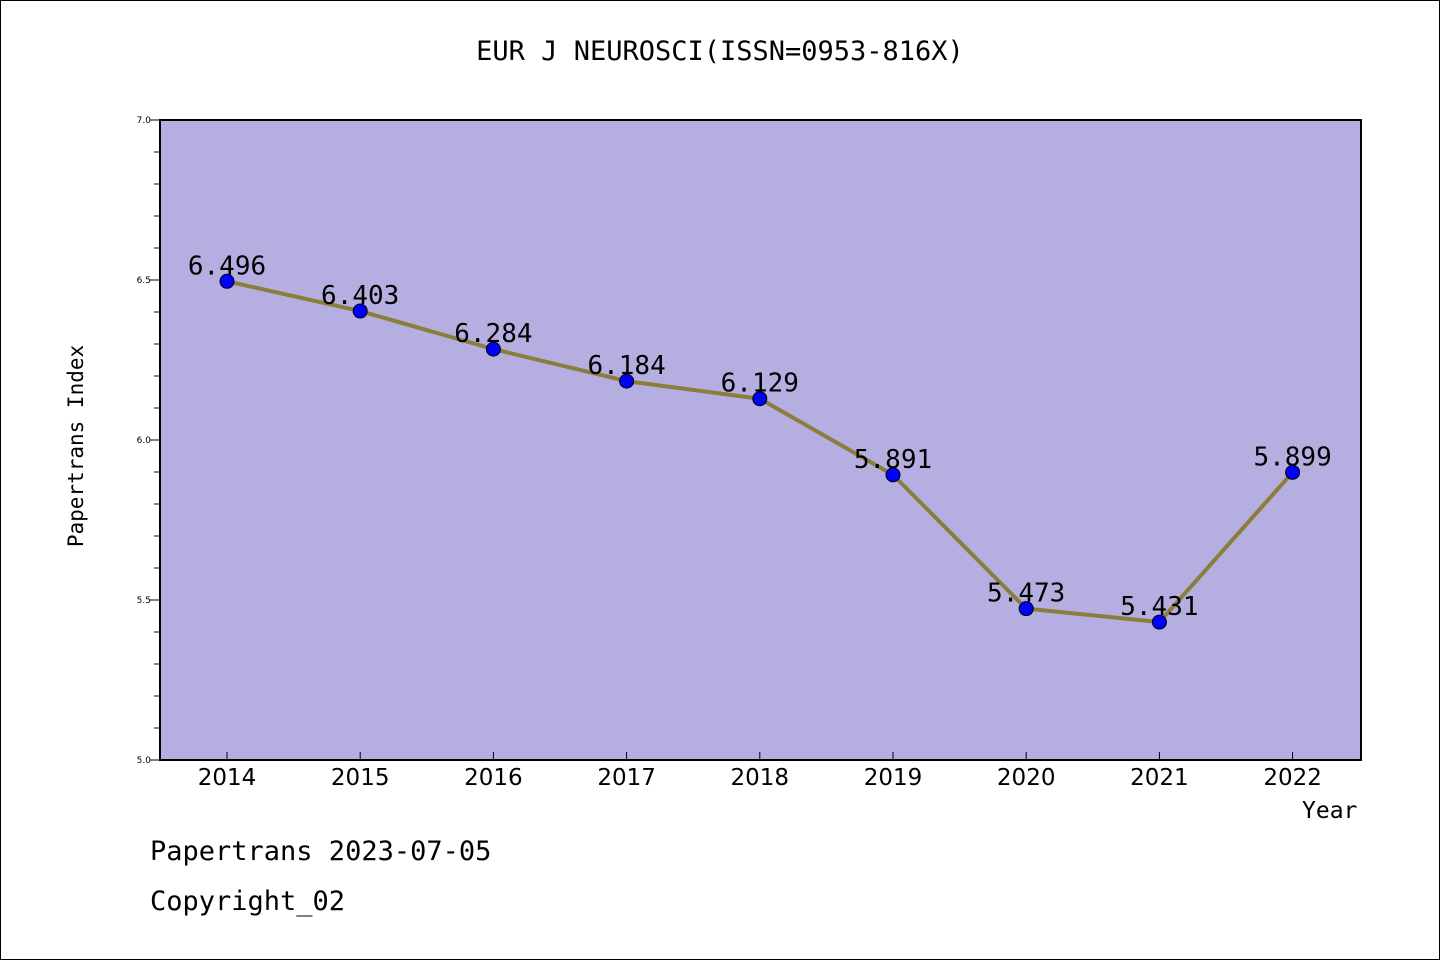 The image size is (1440, 960). What do you see at coordinates (493, 334) in the screenshot?
I see `data-label: 6.284` at bounding box center [493, 334].